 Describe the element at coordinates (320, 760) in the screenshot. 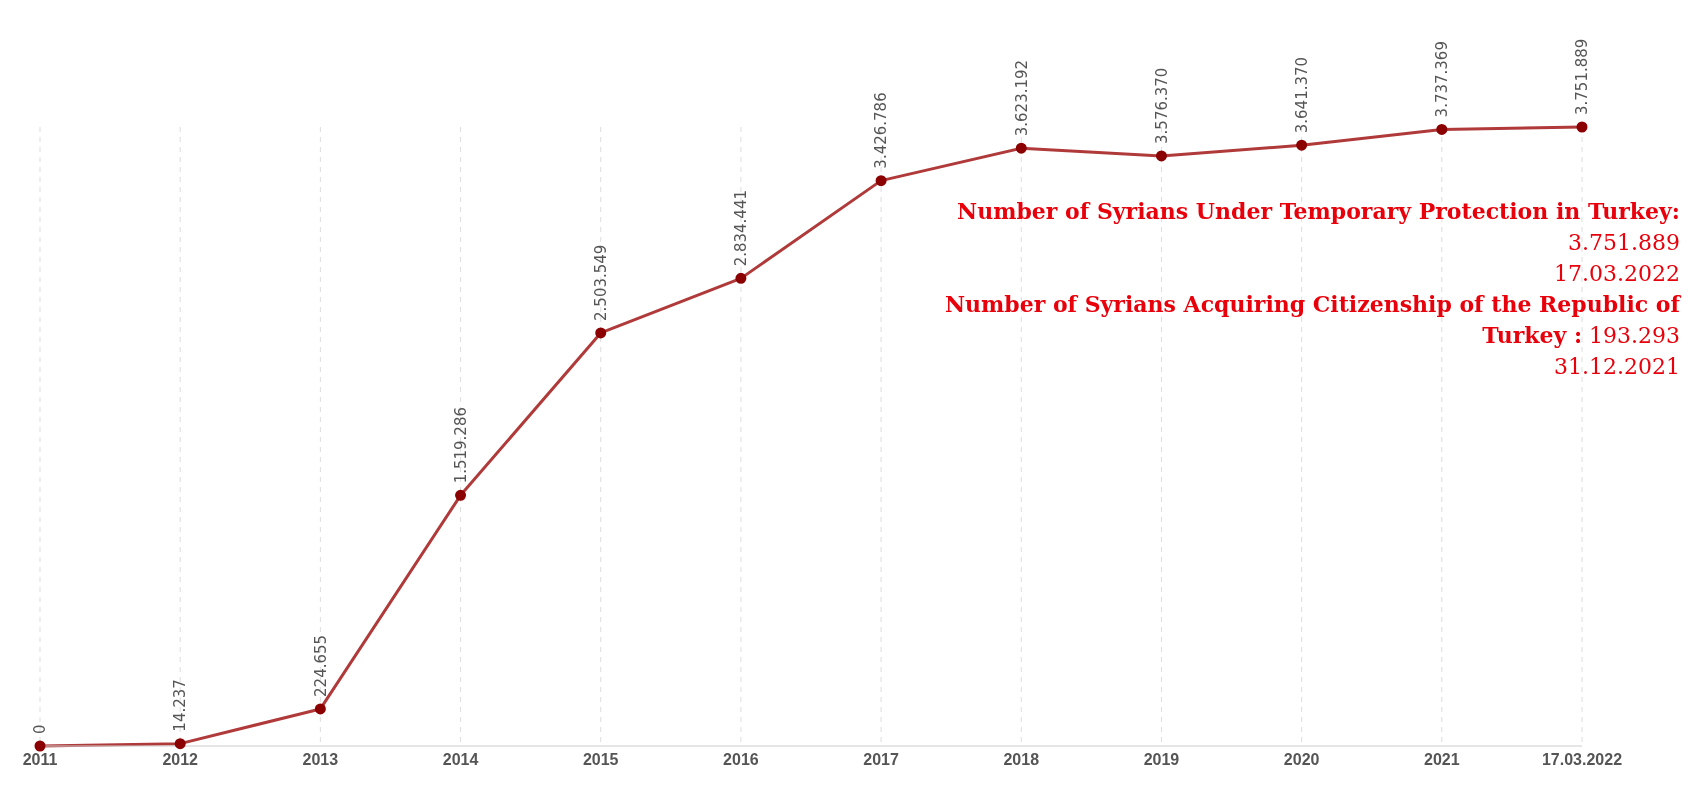

I see `x-tick-label: 2013` at that location.